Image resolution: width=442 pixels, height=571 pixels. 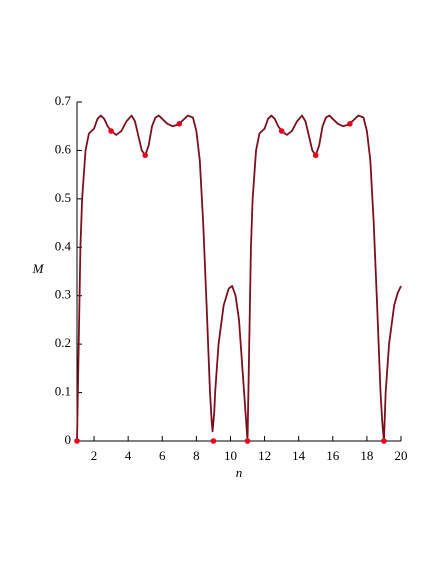 I want to click on y-tick-label: 0.2, so click(x=63, y=342).